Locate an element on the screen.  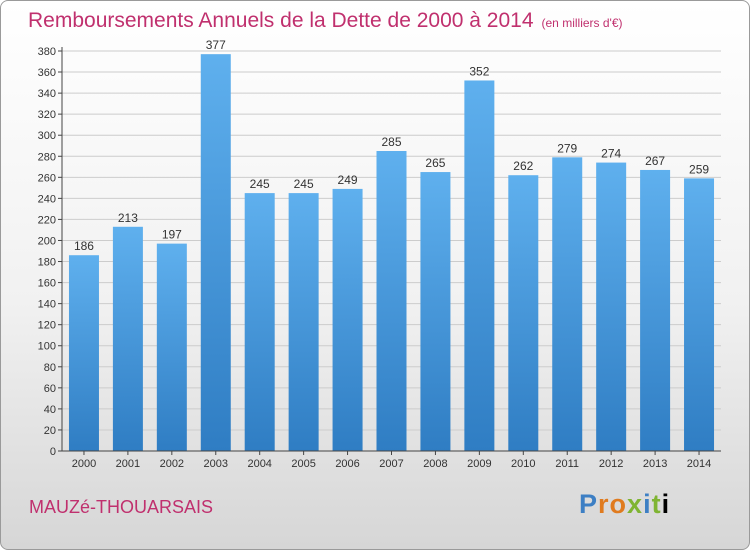
y-tick-label: 20 is located at coordinates (50, 431).